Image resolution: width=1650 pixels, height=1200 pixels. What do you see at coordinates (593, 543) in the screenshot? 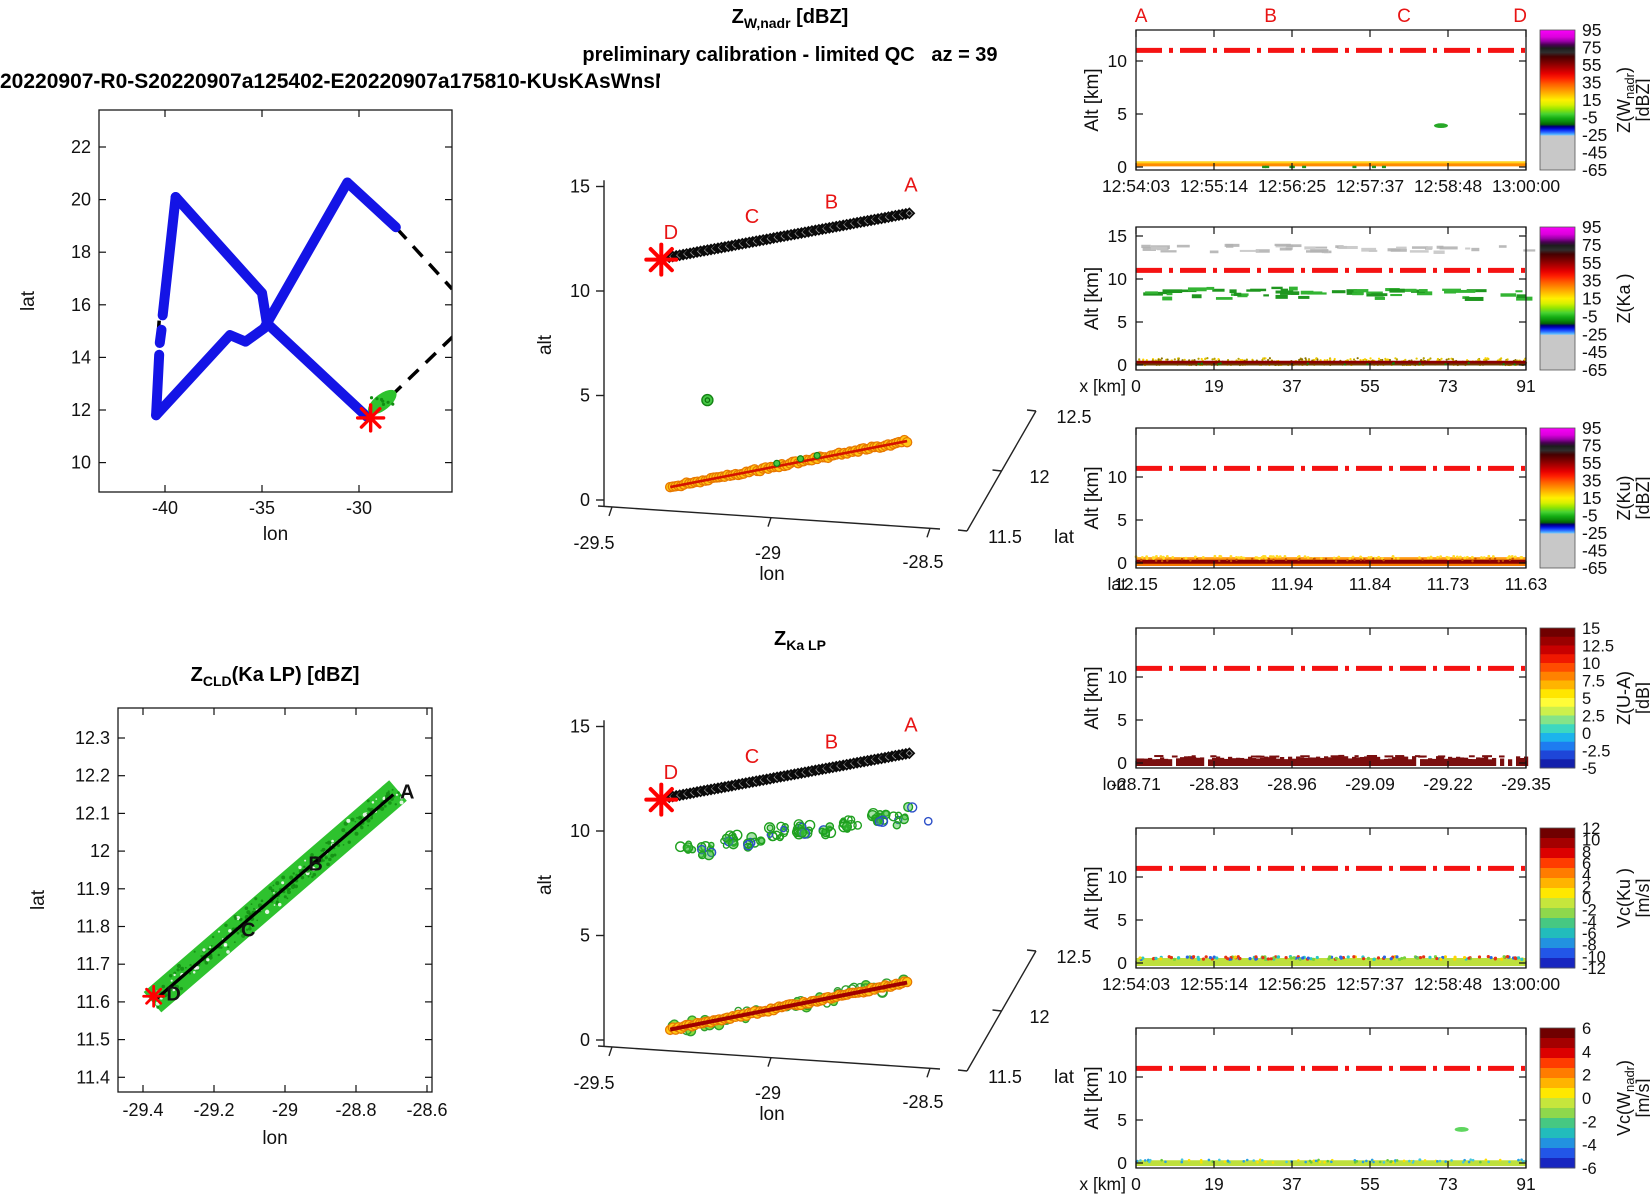
I see `svg-text: -29.5` at bounding box center [593, 543].